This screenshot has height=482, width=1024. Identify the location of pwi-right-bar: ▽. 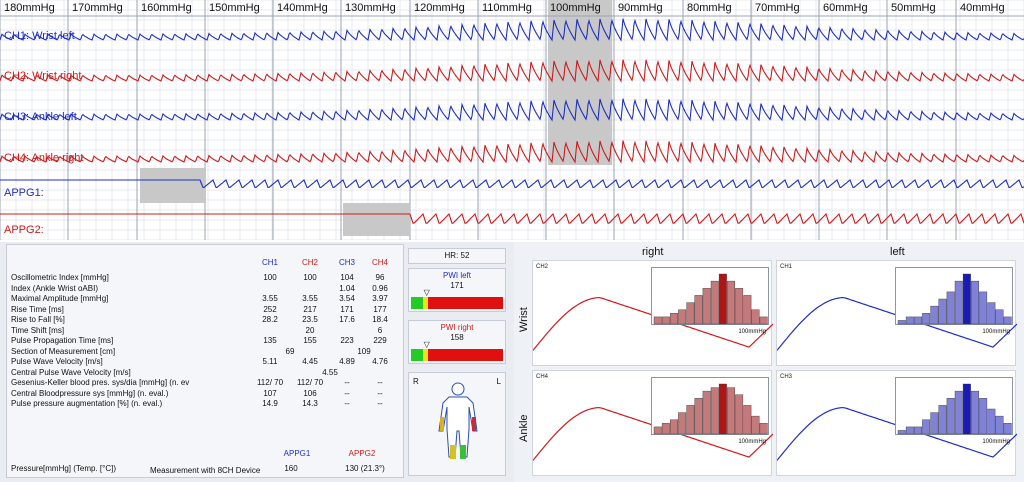
(457, 350).